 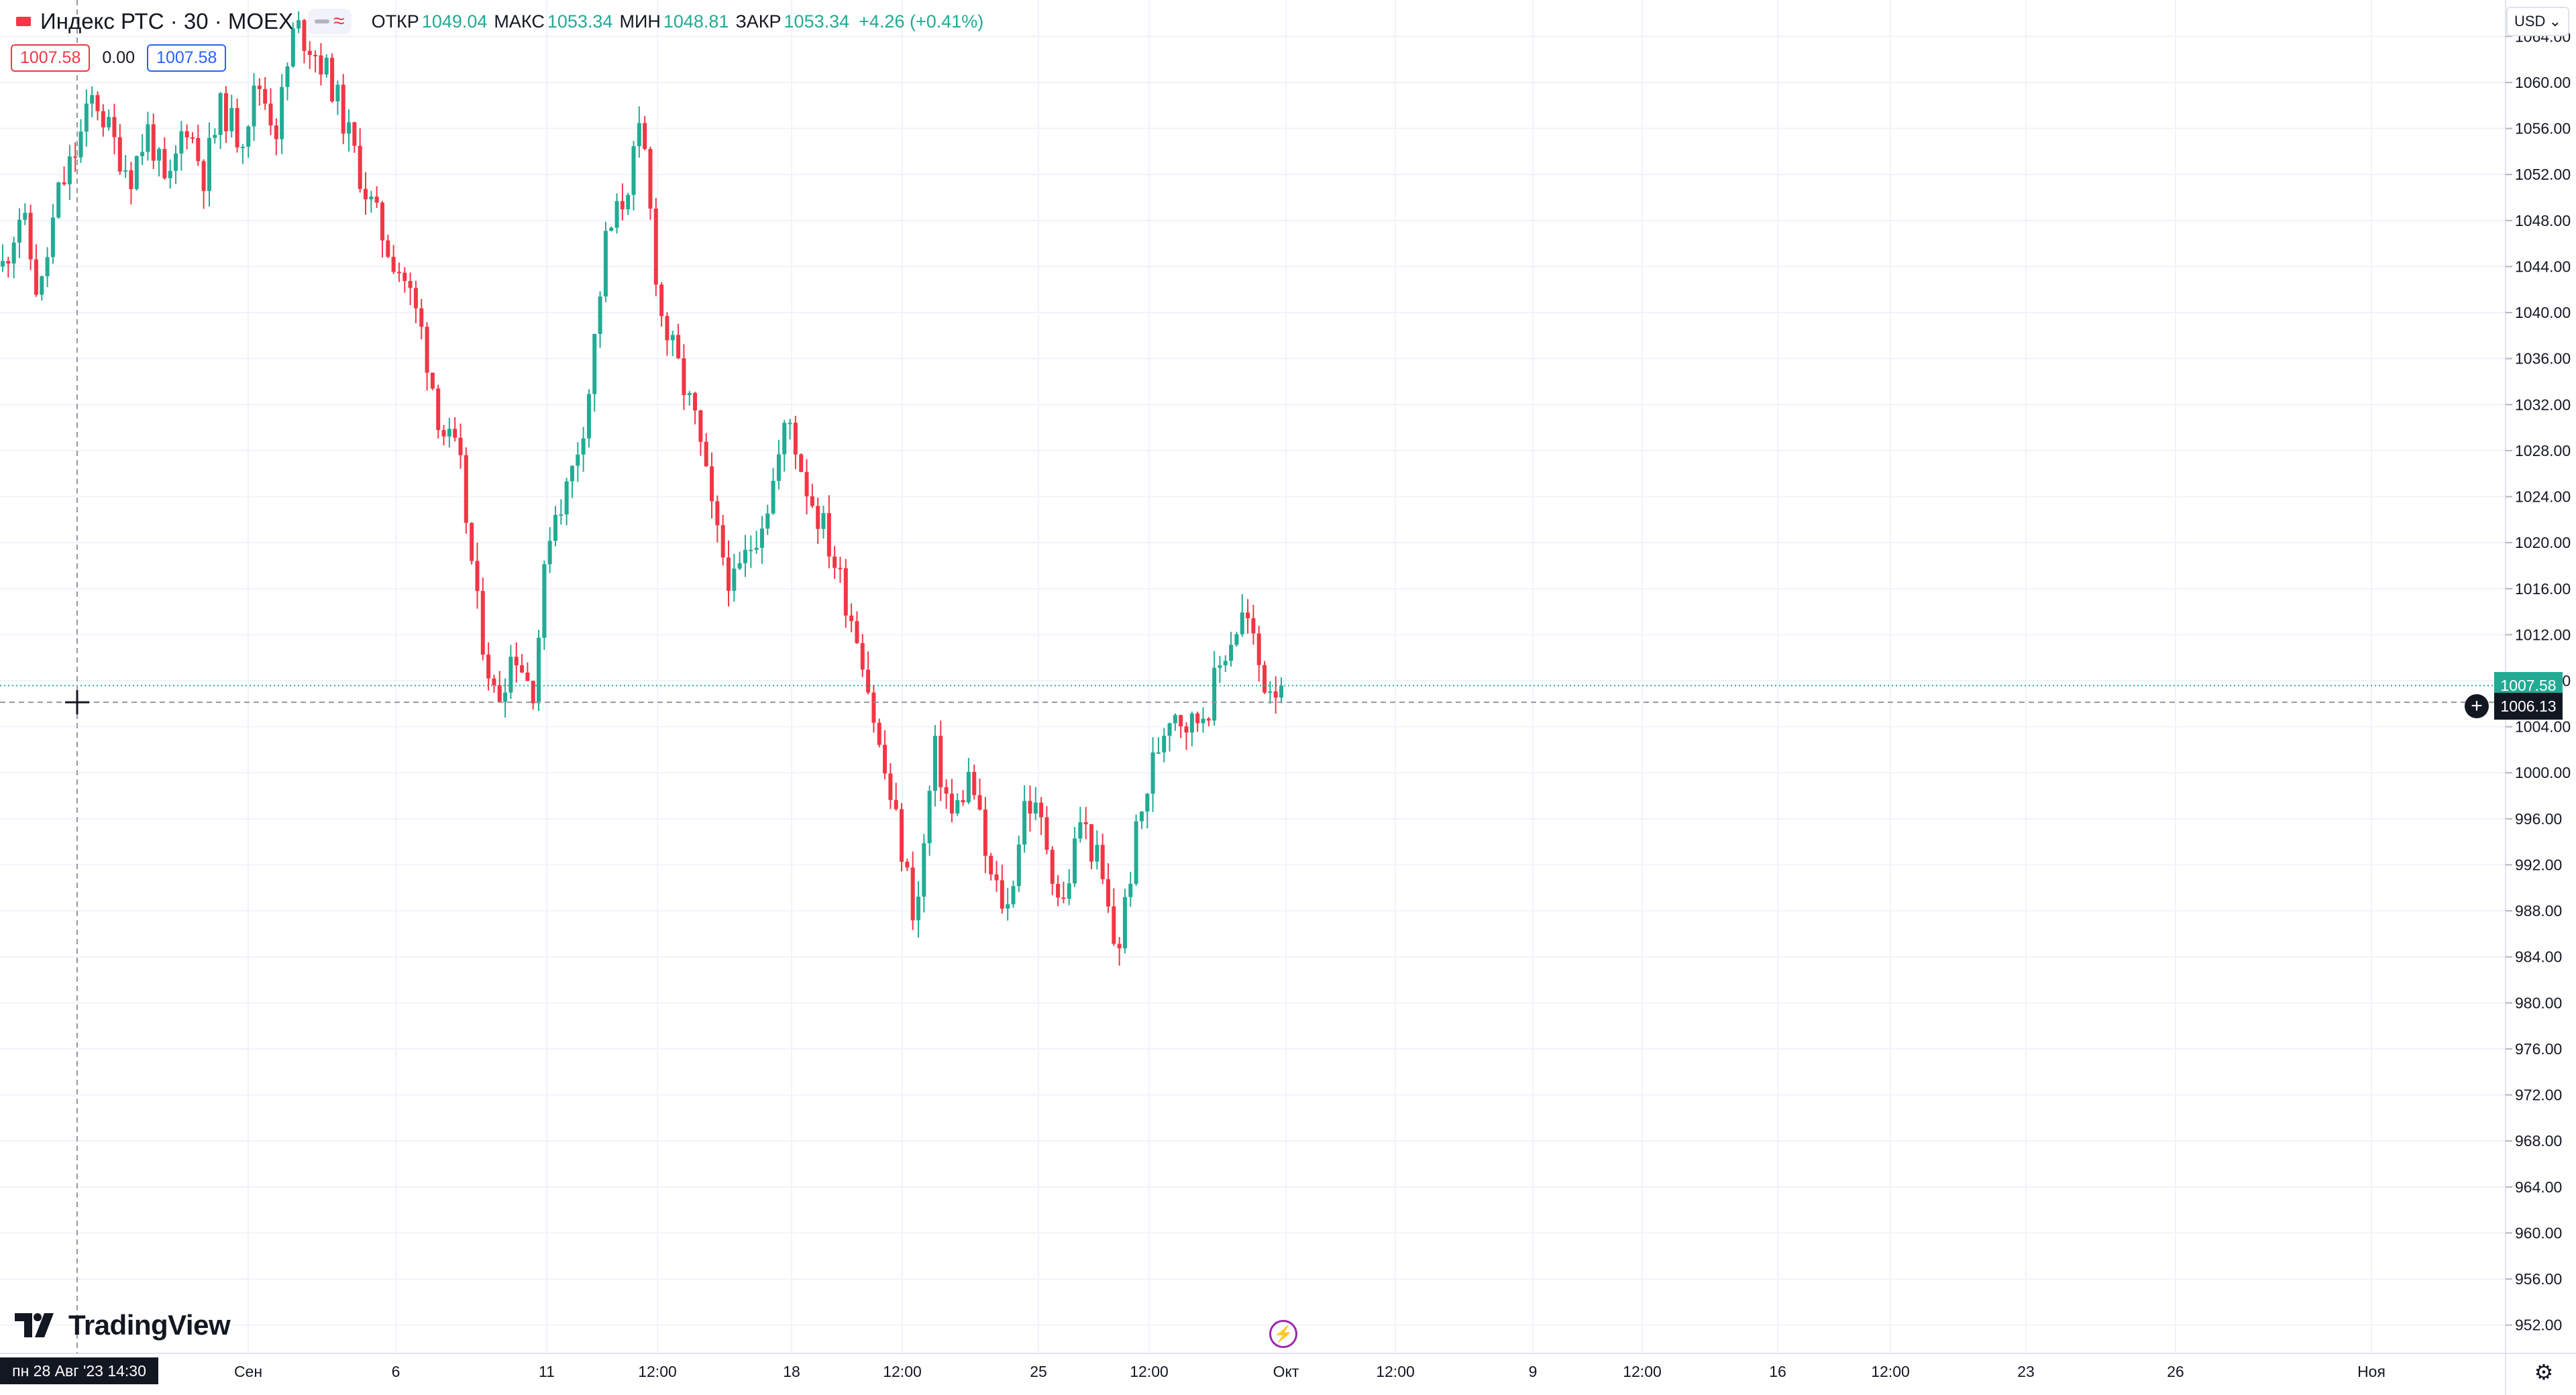 I want to click on buy-button: 1007.58, so click(x=187, y=58).